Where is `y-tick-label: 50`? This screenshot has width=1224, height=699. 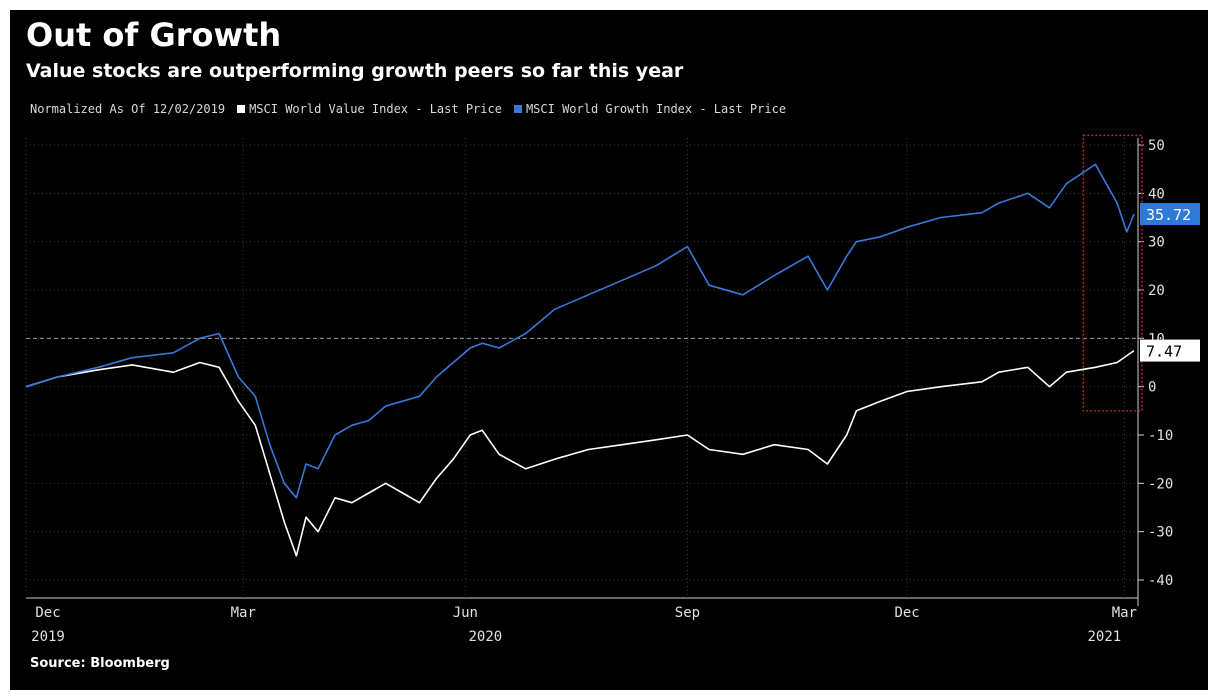
y-tick-label: 50 is located at coordinates (1156, 146).